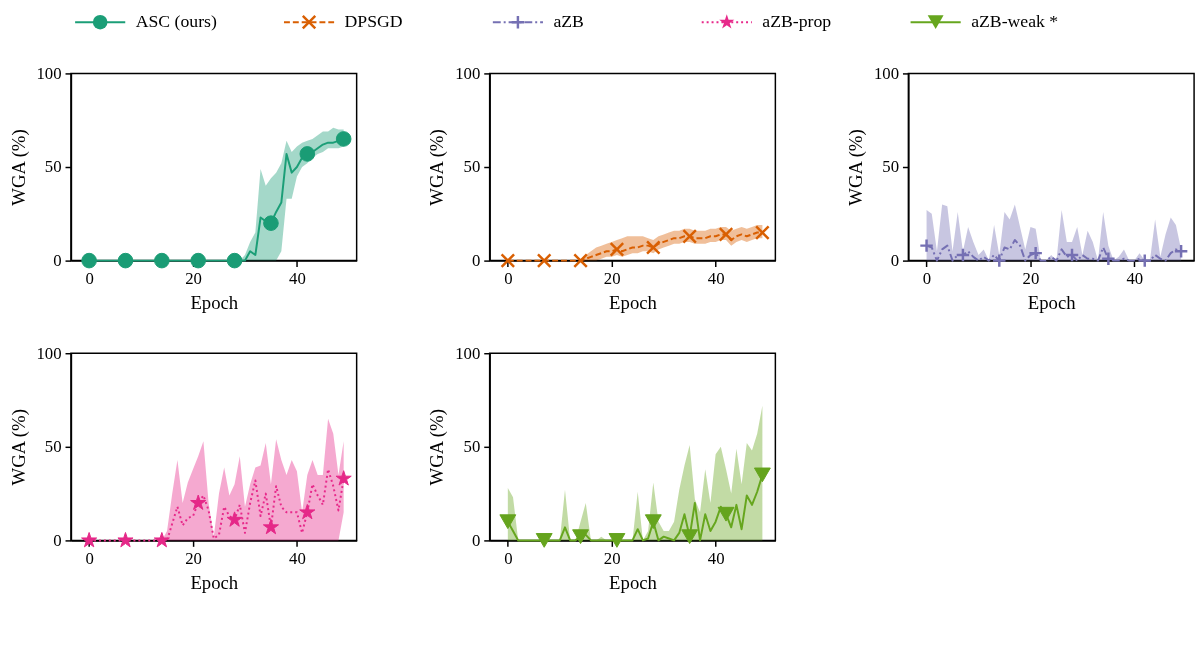 Image resolution: width=1200 pixels, height=671 pixels. I want to click on legend-label: aZB, so click(568, 21).